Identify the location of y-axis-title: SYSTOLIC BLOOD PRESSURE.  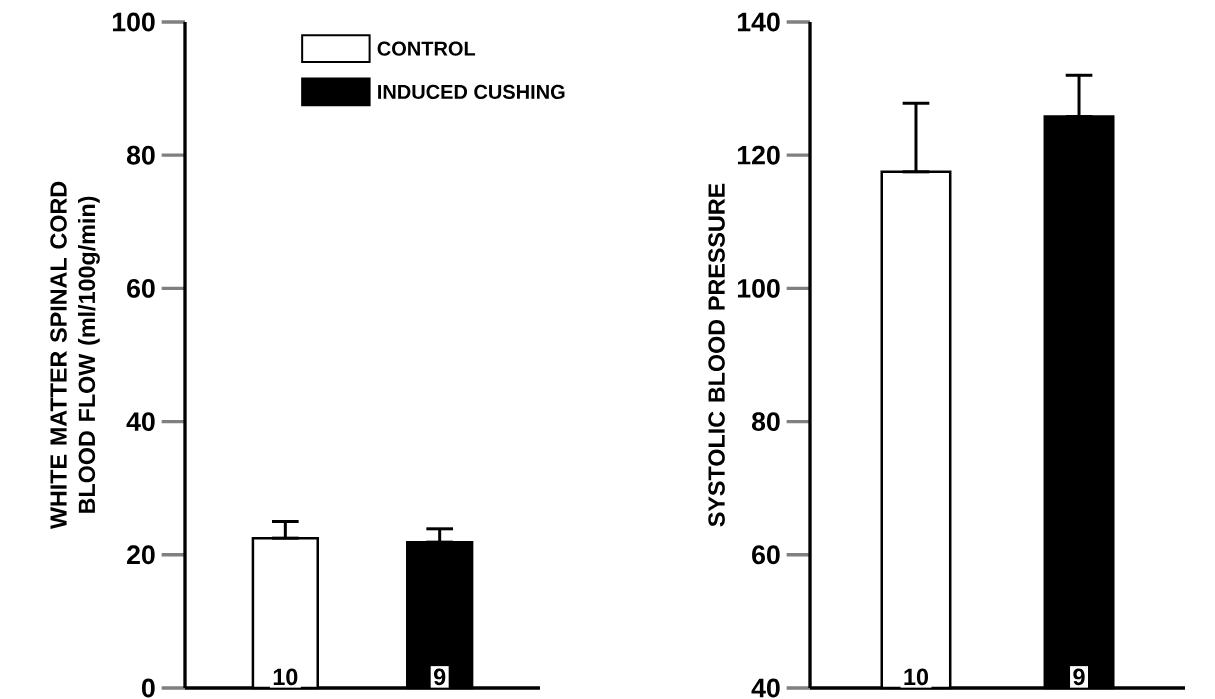
(716, 355).